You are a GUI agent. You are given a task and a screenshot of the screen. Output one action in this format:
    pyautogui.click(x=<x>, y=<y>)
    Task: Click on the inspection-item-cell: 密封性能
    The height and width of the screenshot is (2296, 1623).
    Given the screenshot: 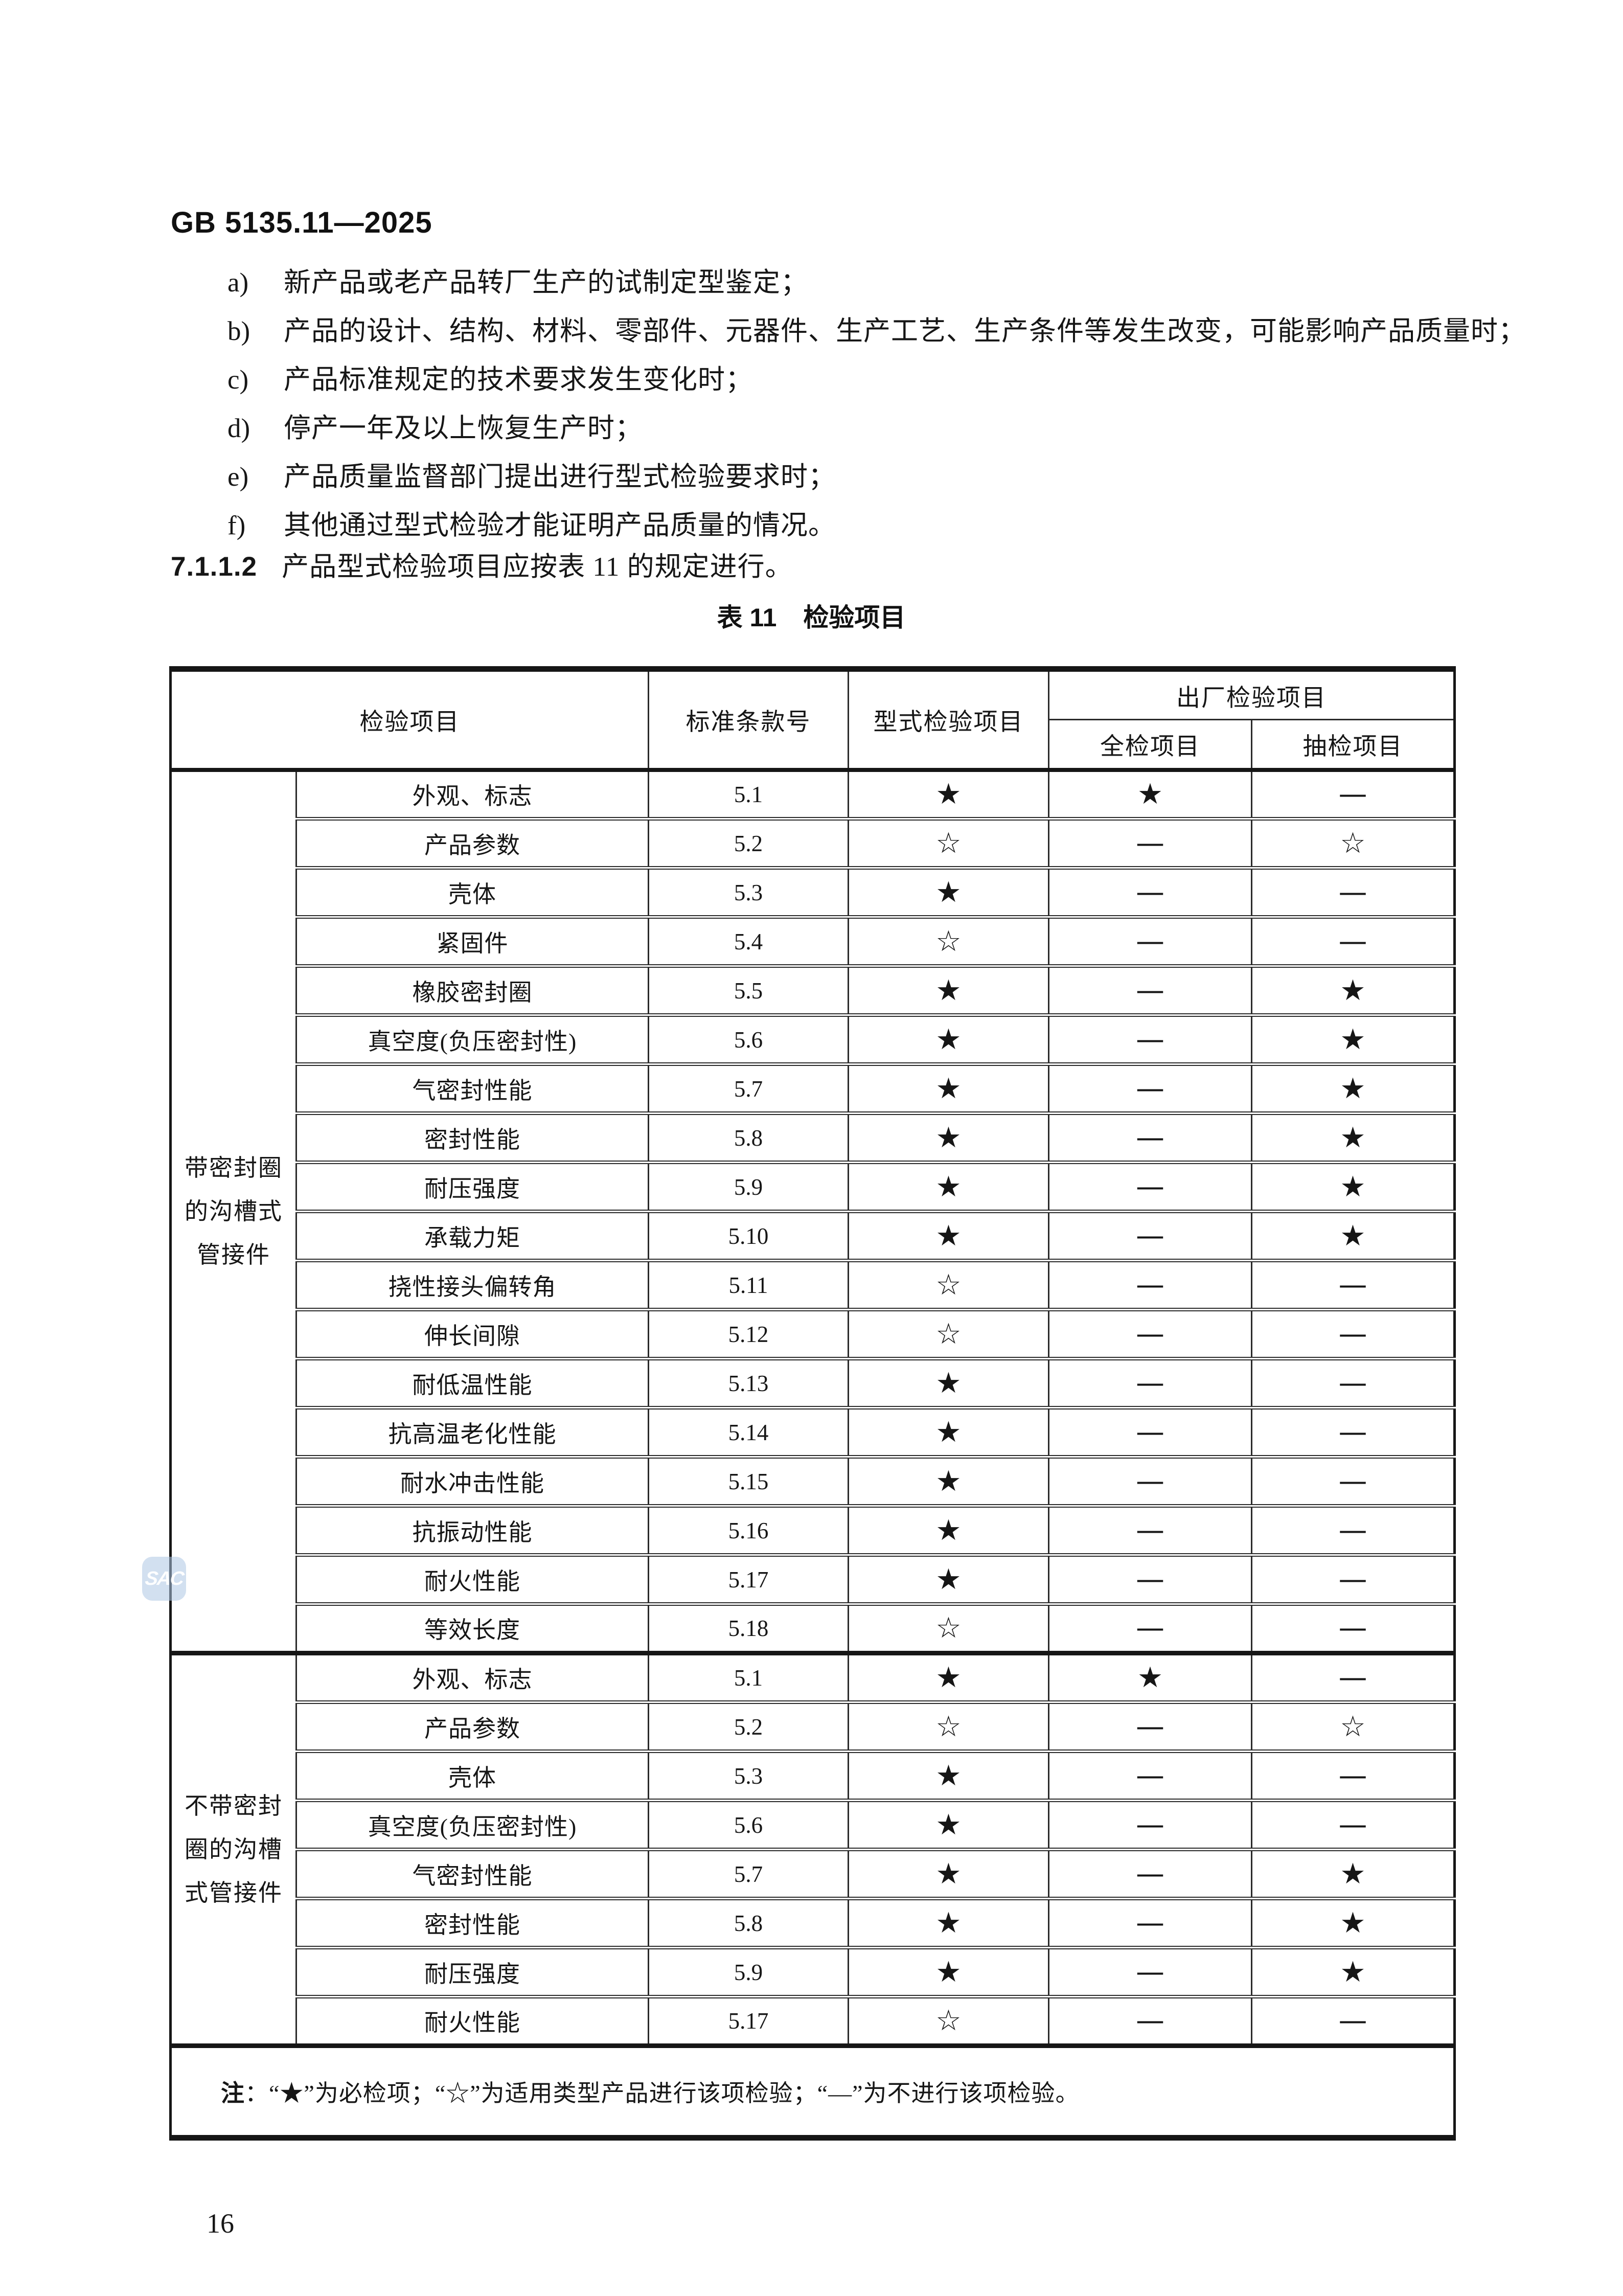 What is the action you would take?
    pyautogui.click(x=472, y=1137)
    